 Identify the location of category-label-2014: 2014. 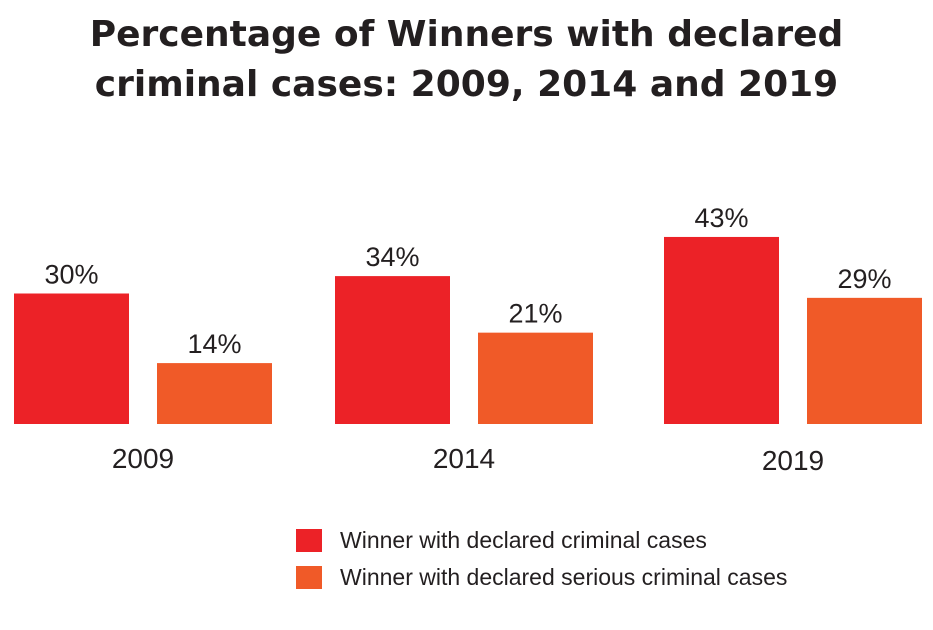
(464, 458).